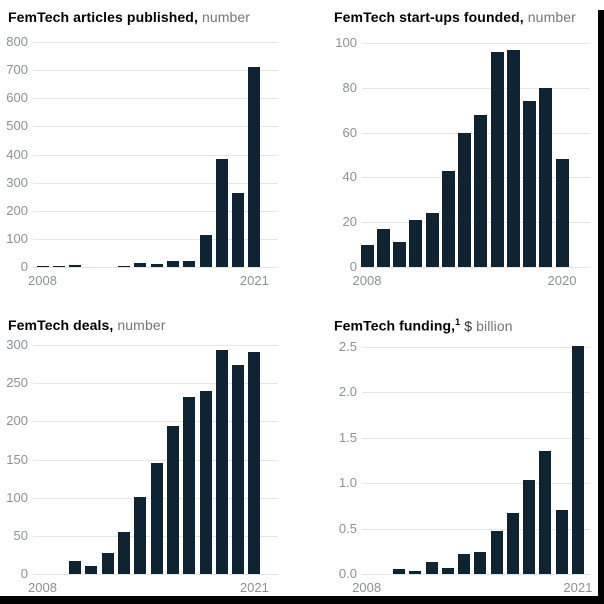  Describe the element at coordinates (347, 437) in the screenshot. I see `y-axis-tick-label: 1.5` at that location.